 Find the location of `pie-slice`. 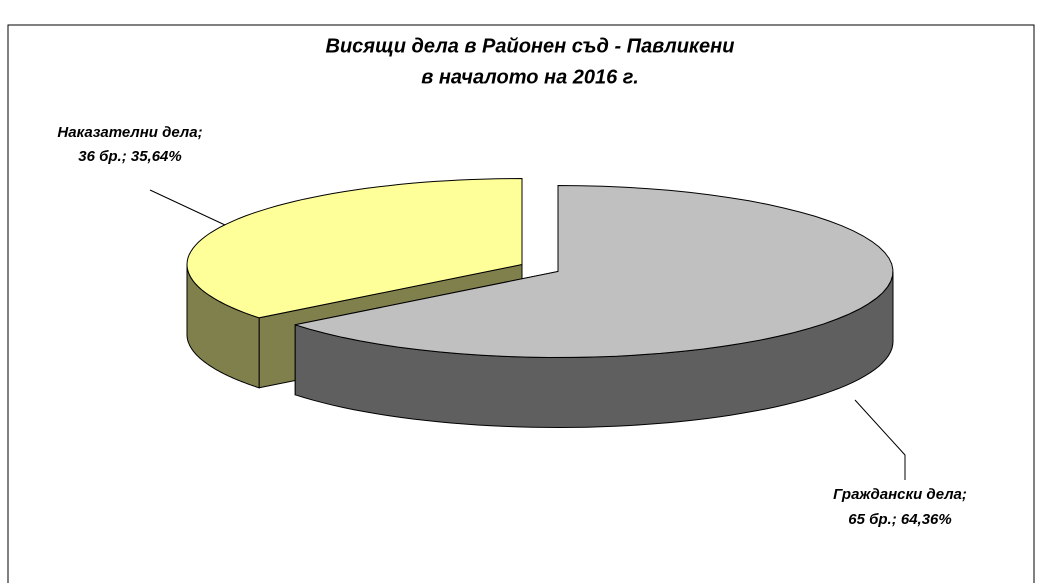

pie-slice is located at coordinates (354, 248).